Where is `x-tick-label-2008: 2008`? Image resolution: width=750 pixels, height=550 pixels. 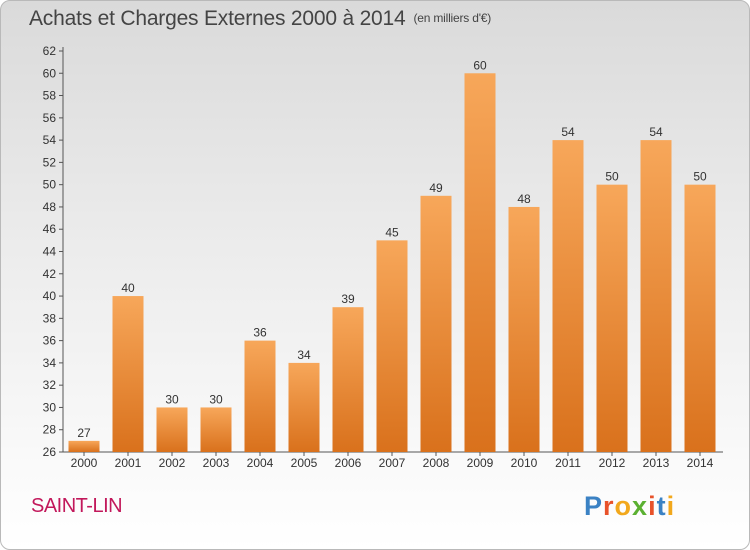
x-tick-label-2008: 2008 is located at coordinates (436, 463).